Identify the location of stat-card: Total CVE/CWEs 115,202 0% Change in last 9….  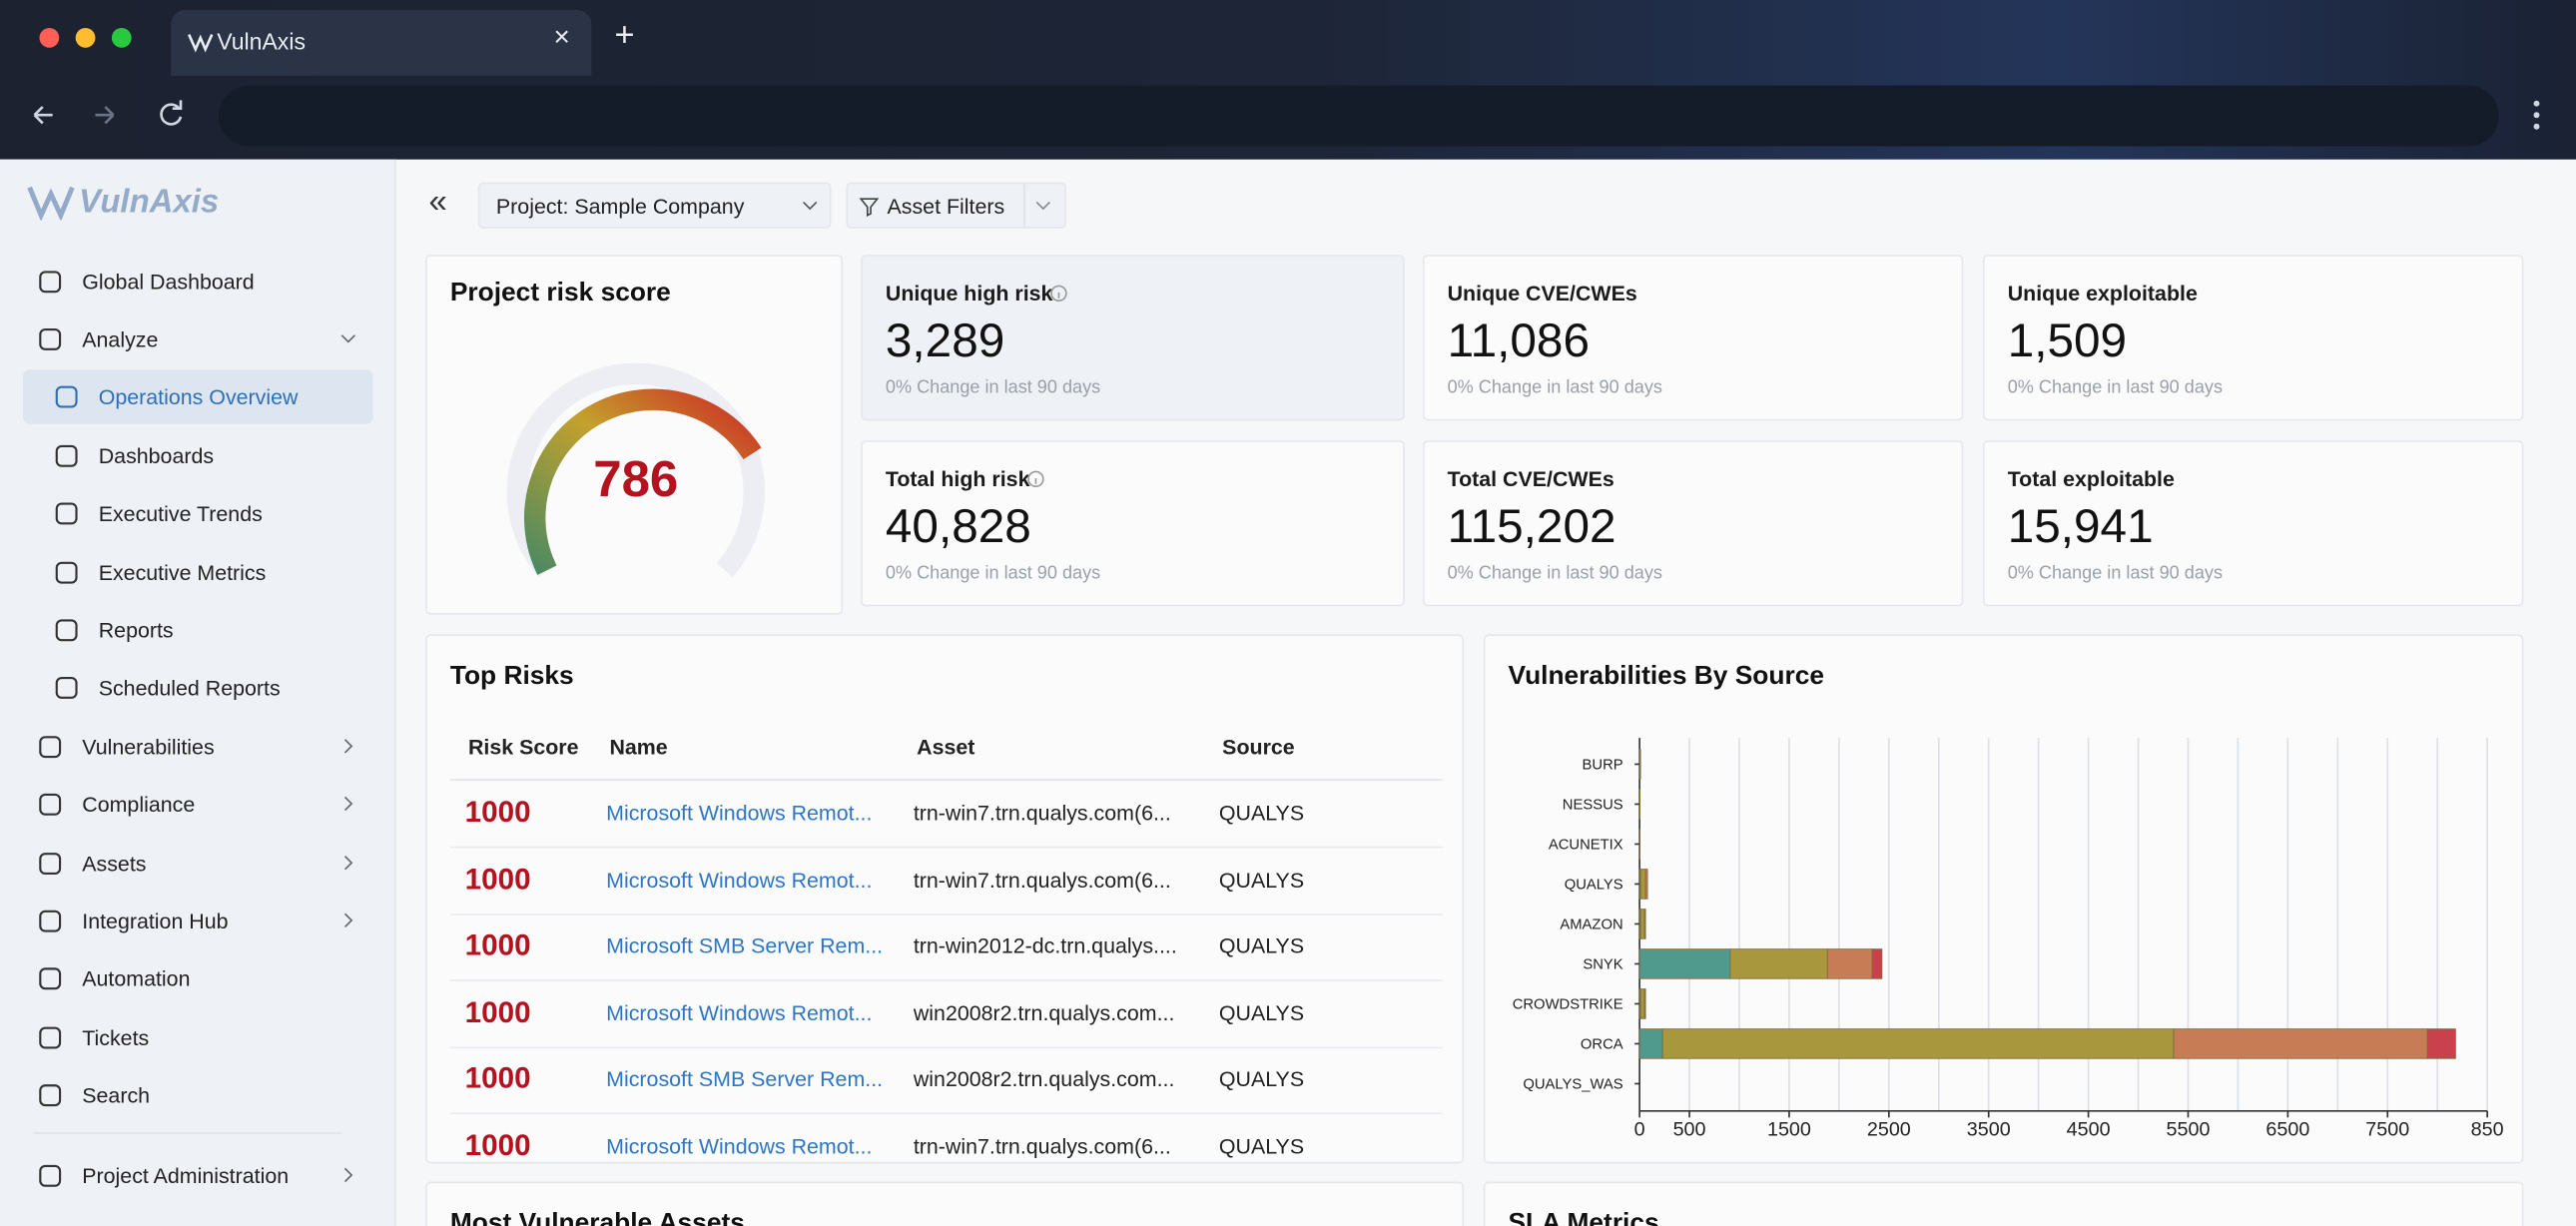
(1693, 523).